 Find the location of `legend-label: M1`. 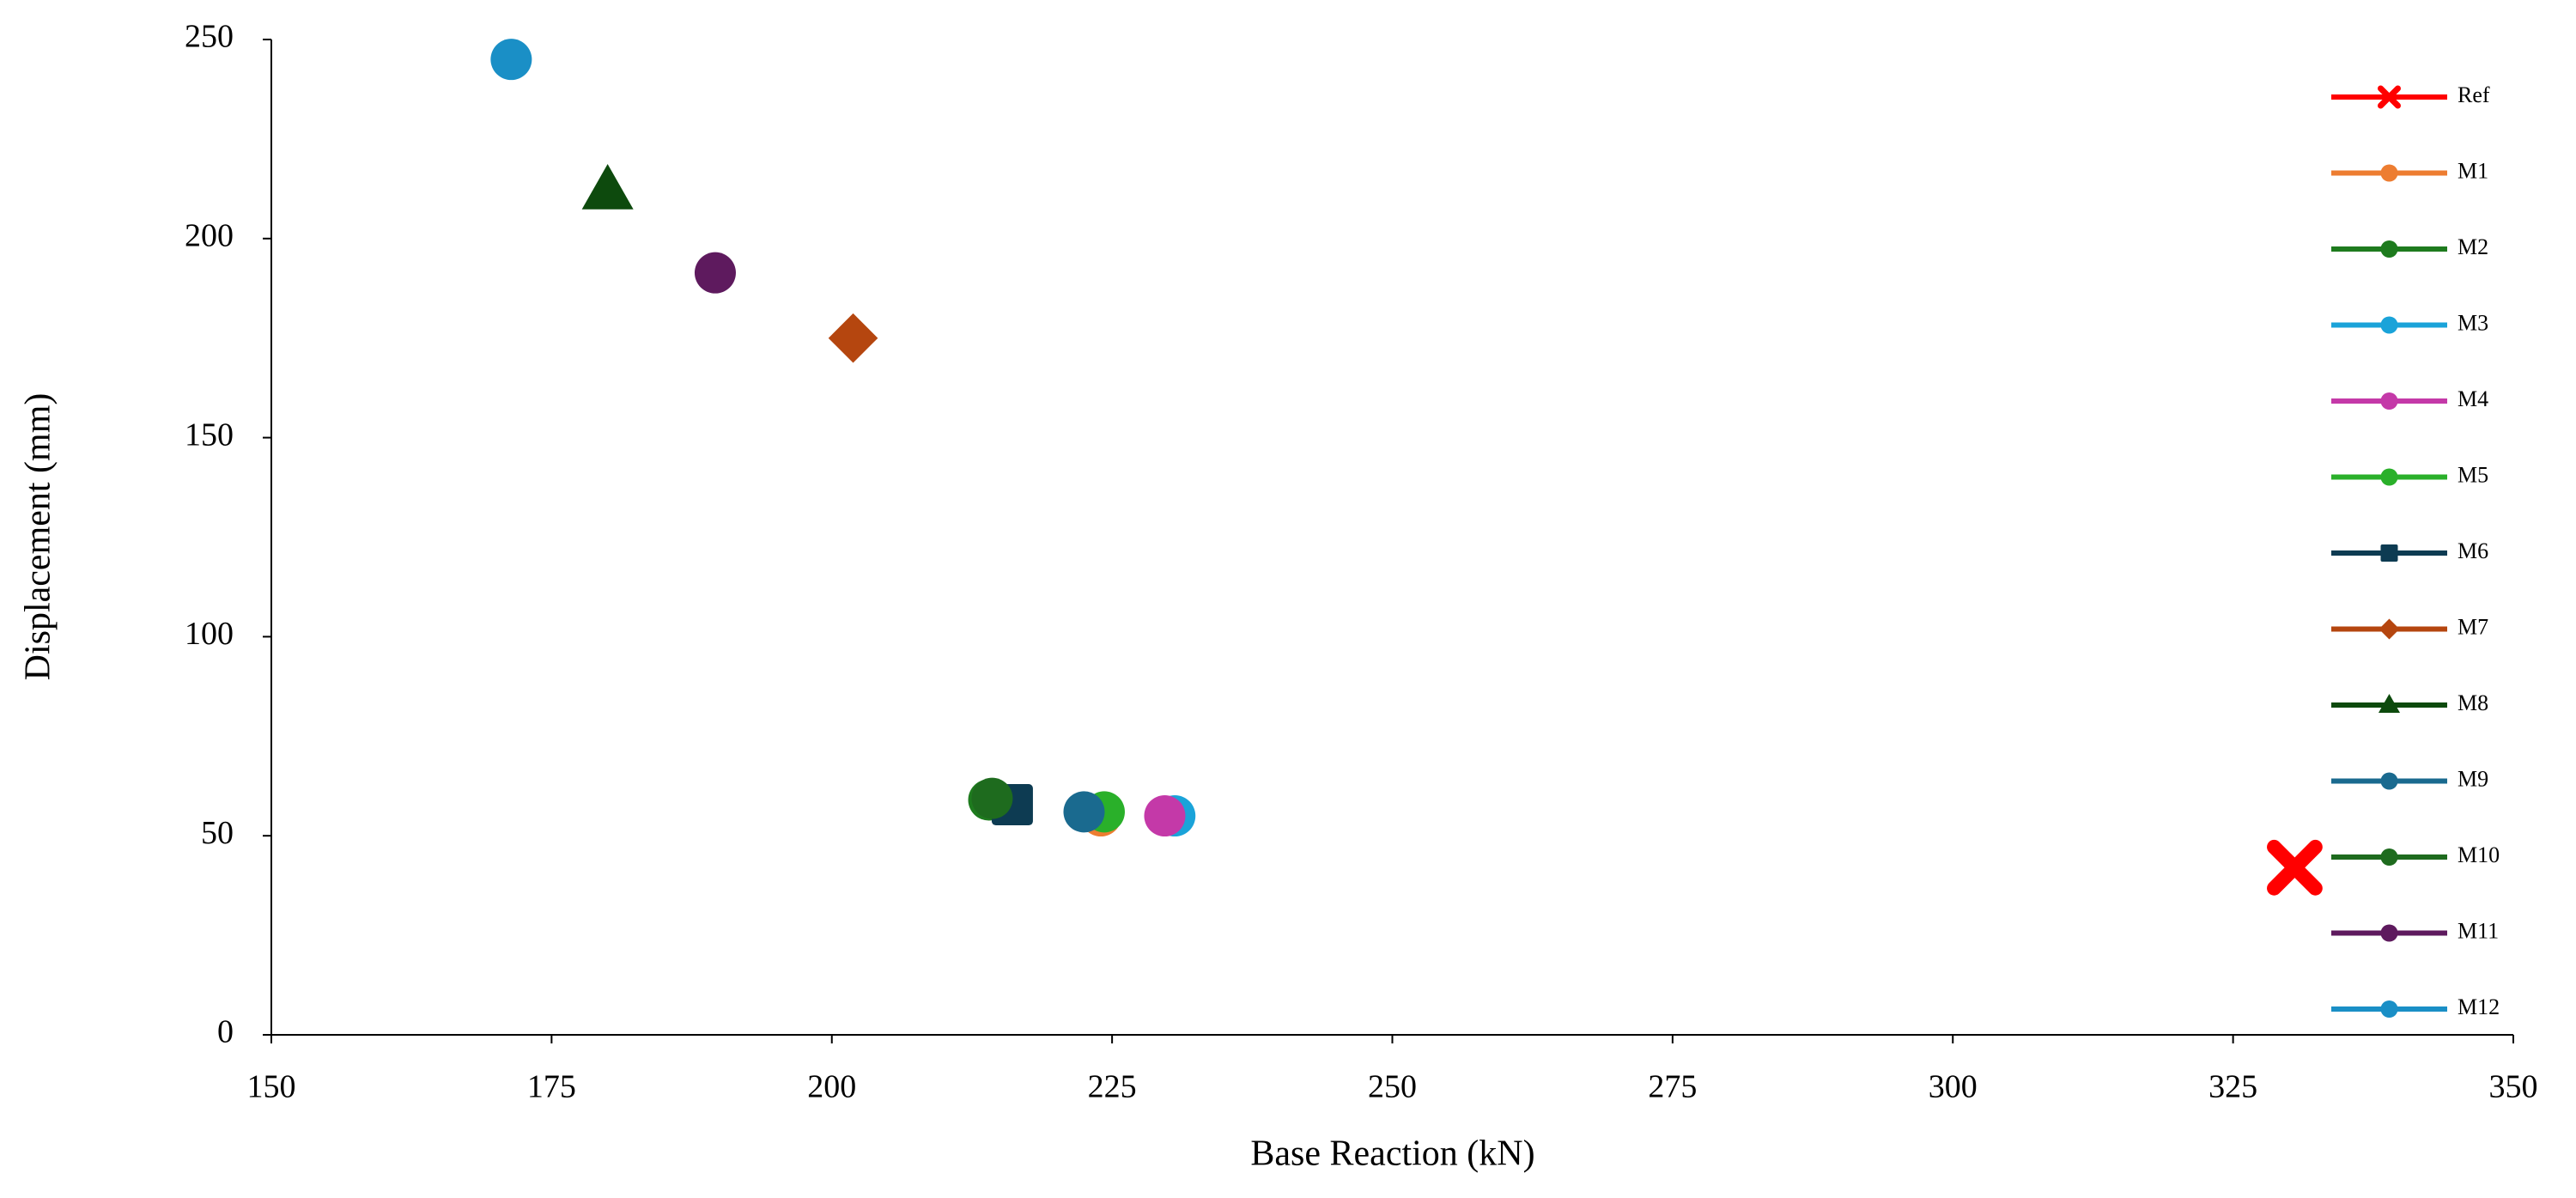

legend-label: M1 is located at coordinates (2473, 170).